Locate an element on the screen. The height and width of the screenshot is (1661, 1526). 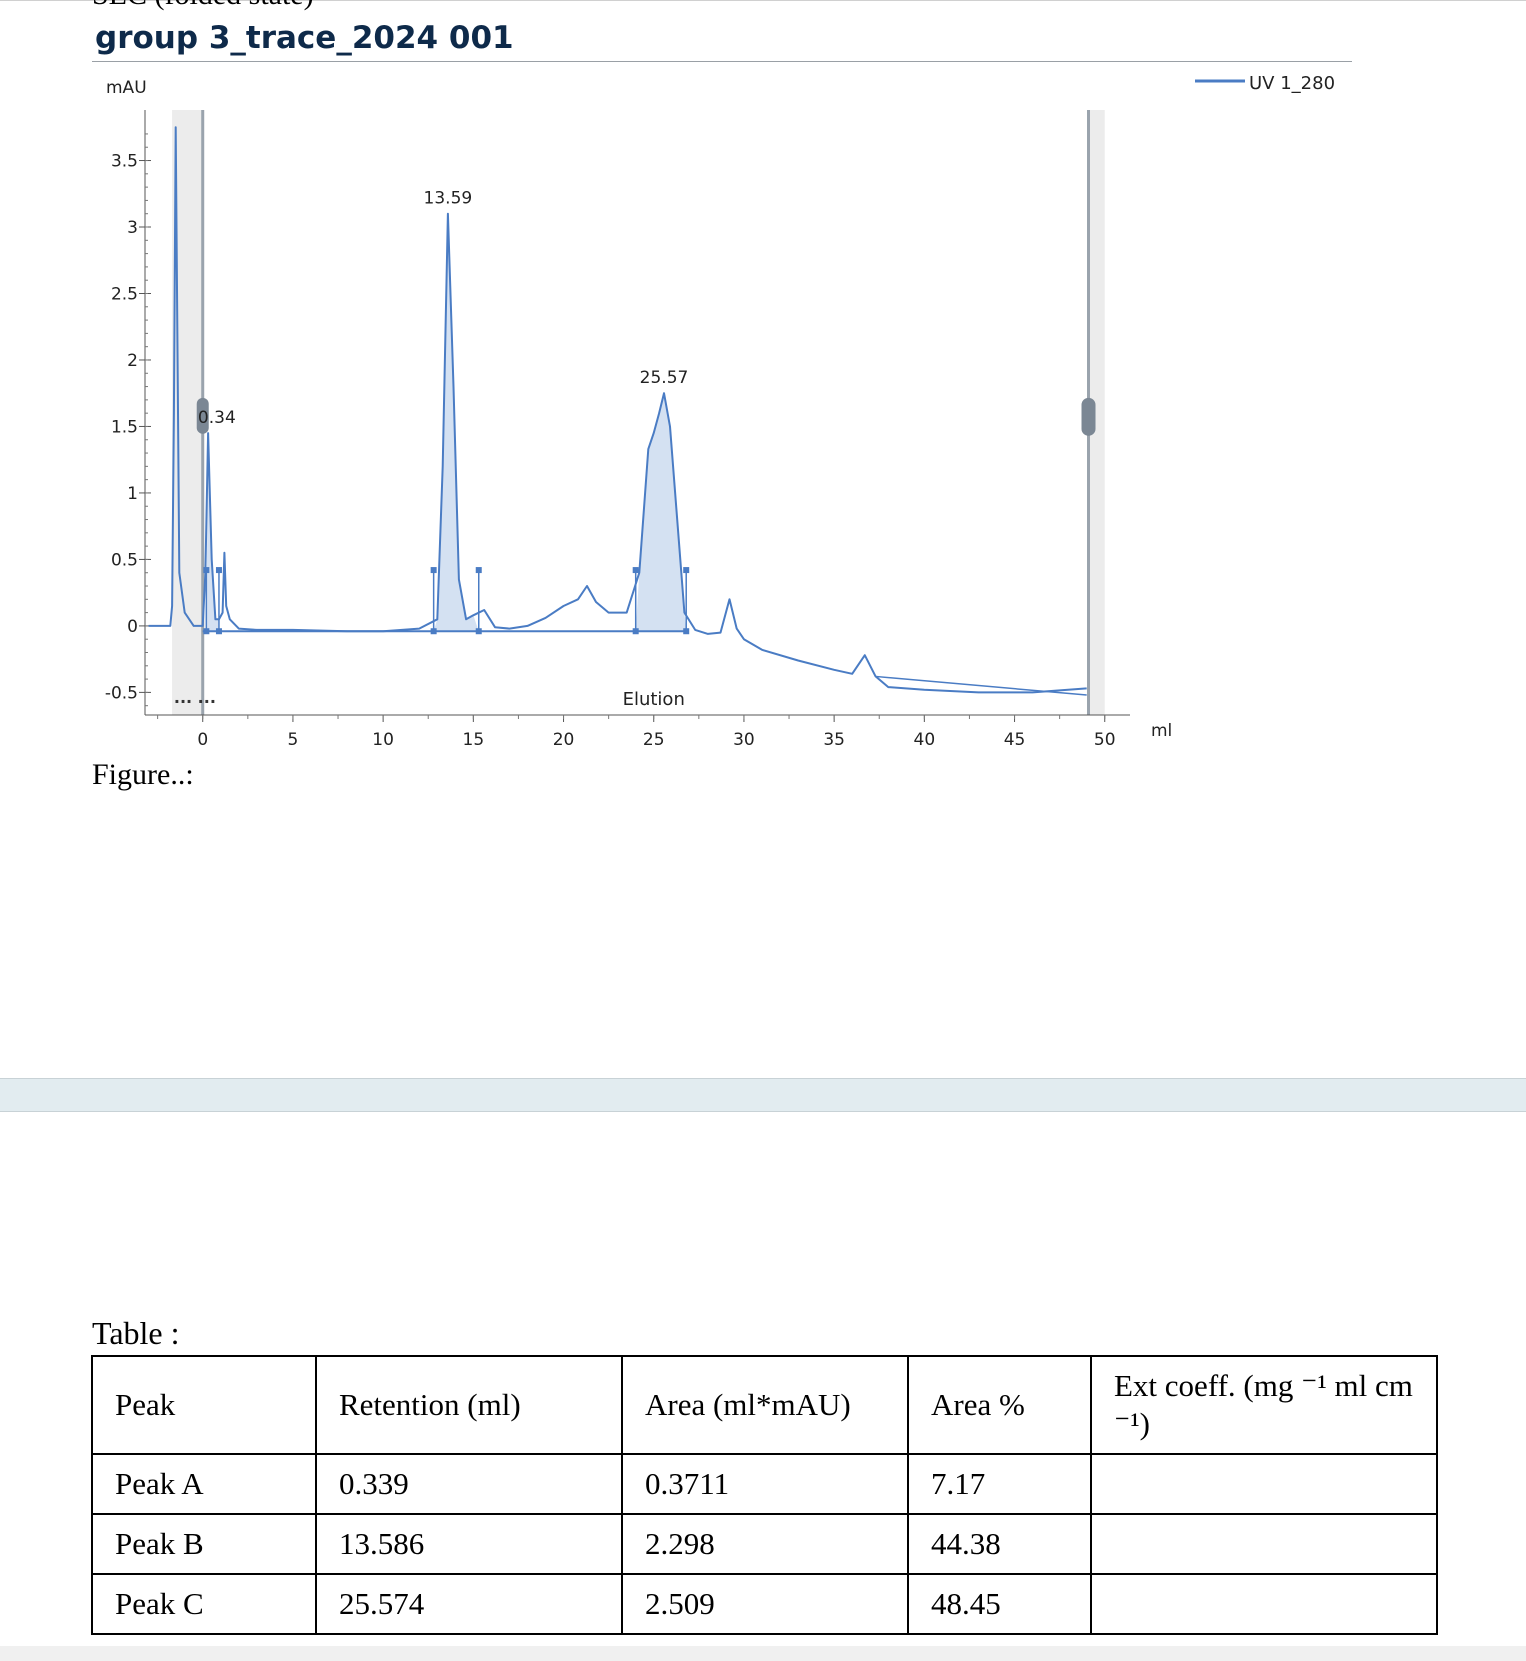
excluded-region-right is located at coordinates (1096, 412).